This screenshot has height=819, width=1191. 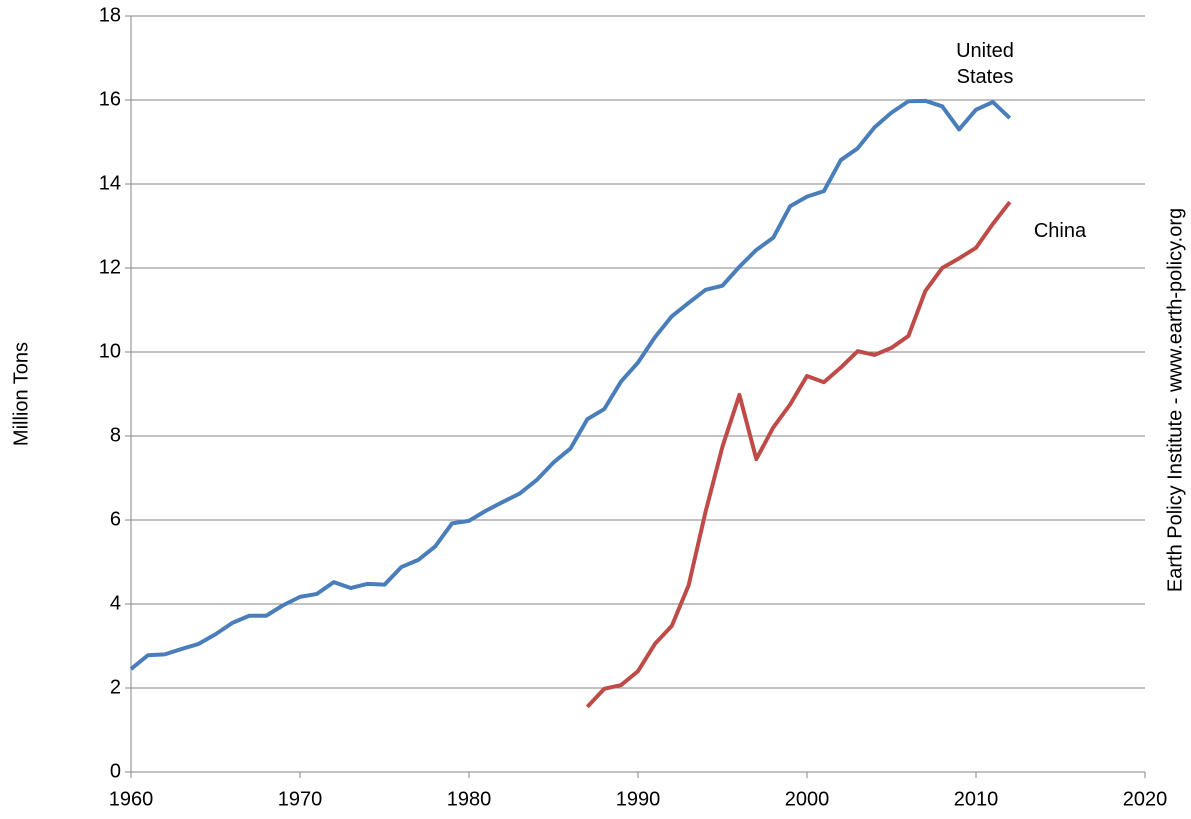 What do you see at coordinates (115, 519) in the screenshot?
I see `y-tick-label: 6` at bounding box center [115, 519].